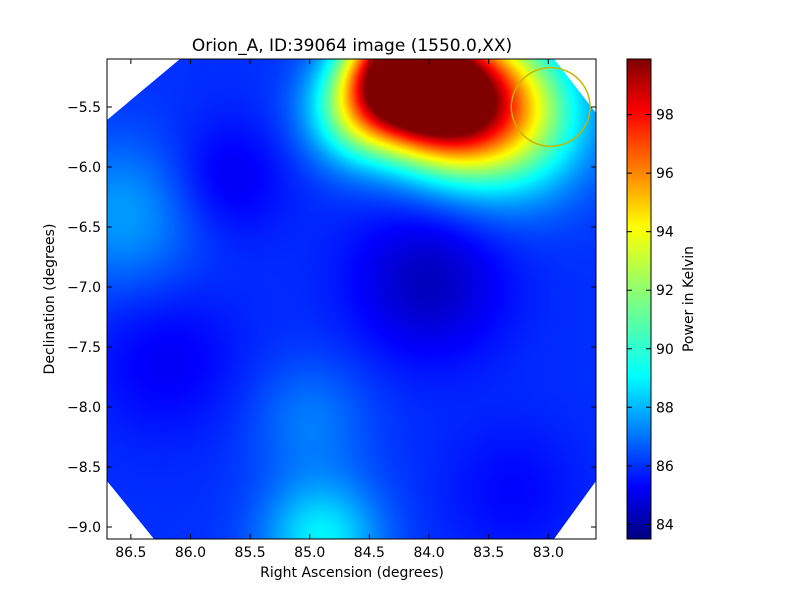  Describe the element at coordinates (665, 174) in the screenshot. I see `colorbar-tick-label: 96` at that location.